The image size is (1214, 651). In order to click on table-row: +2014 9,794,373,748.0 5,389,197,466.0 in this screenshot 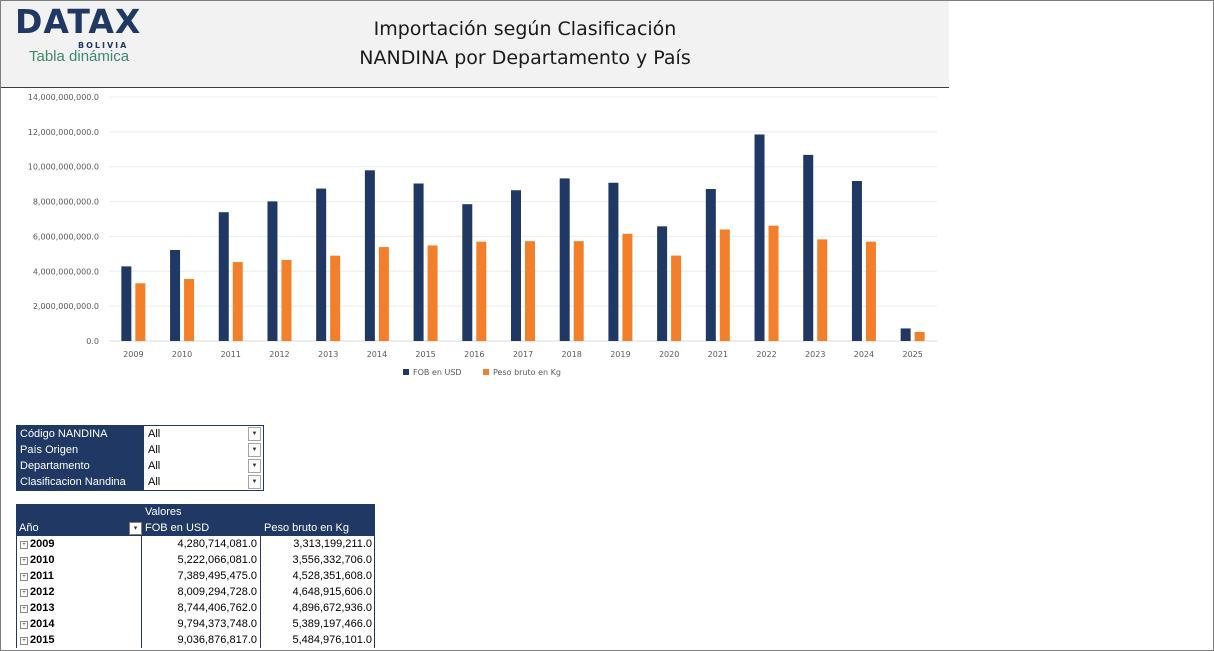, I will do `click(195, 624)`.